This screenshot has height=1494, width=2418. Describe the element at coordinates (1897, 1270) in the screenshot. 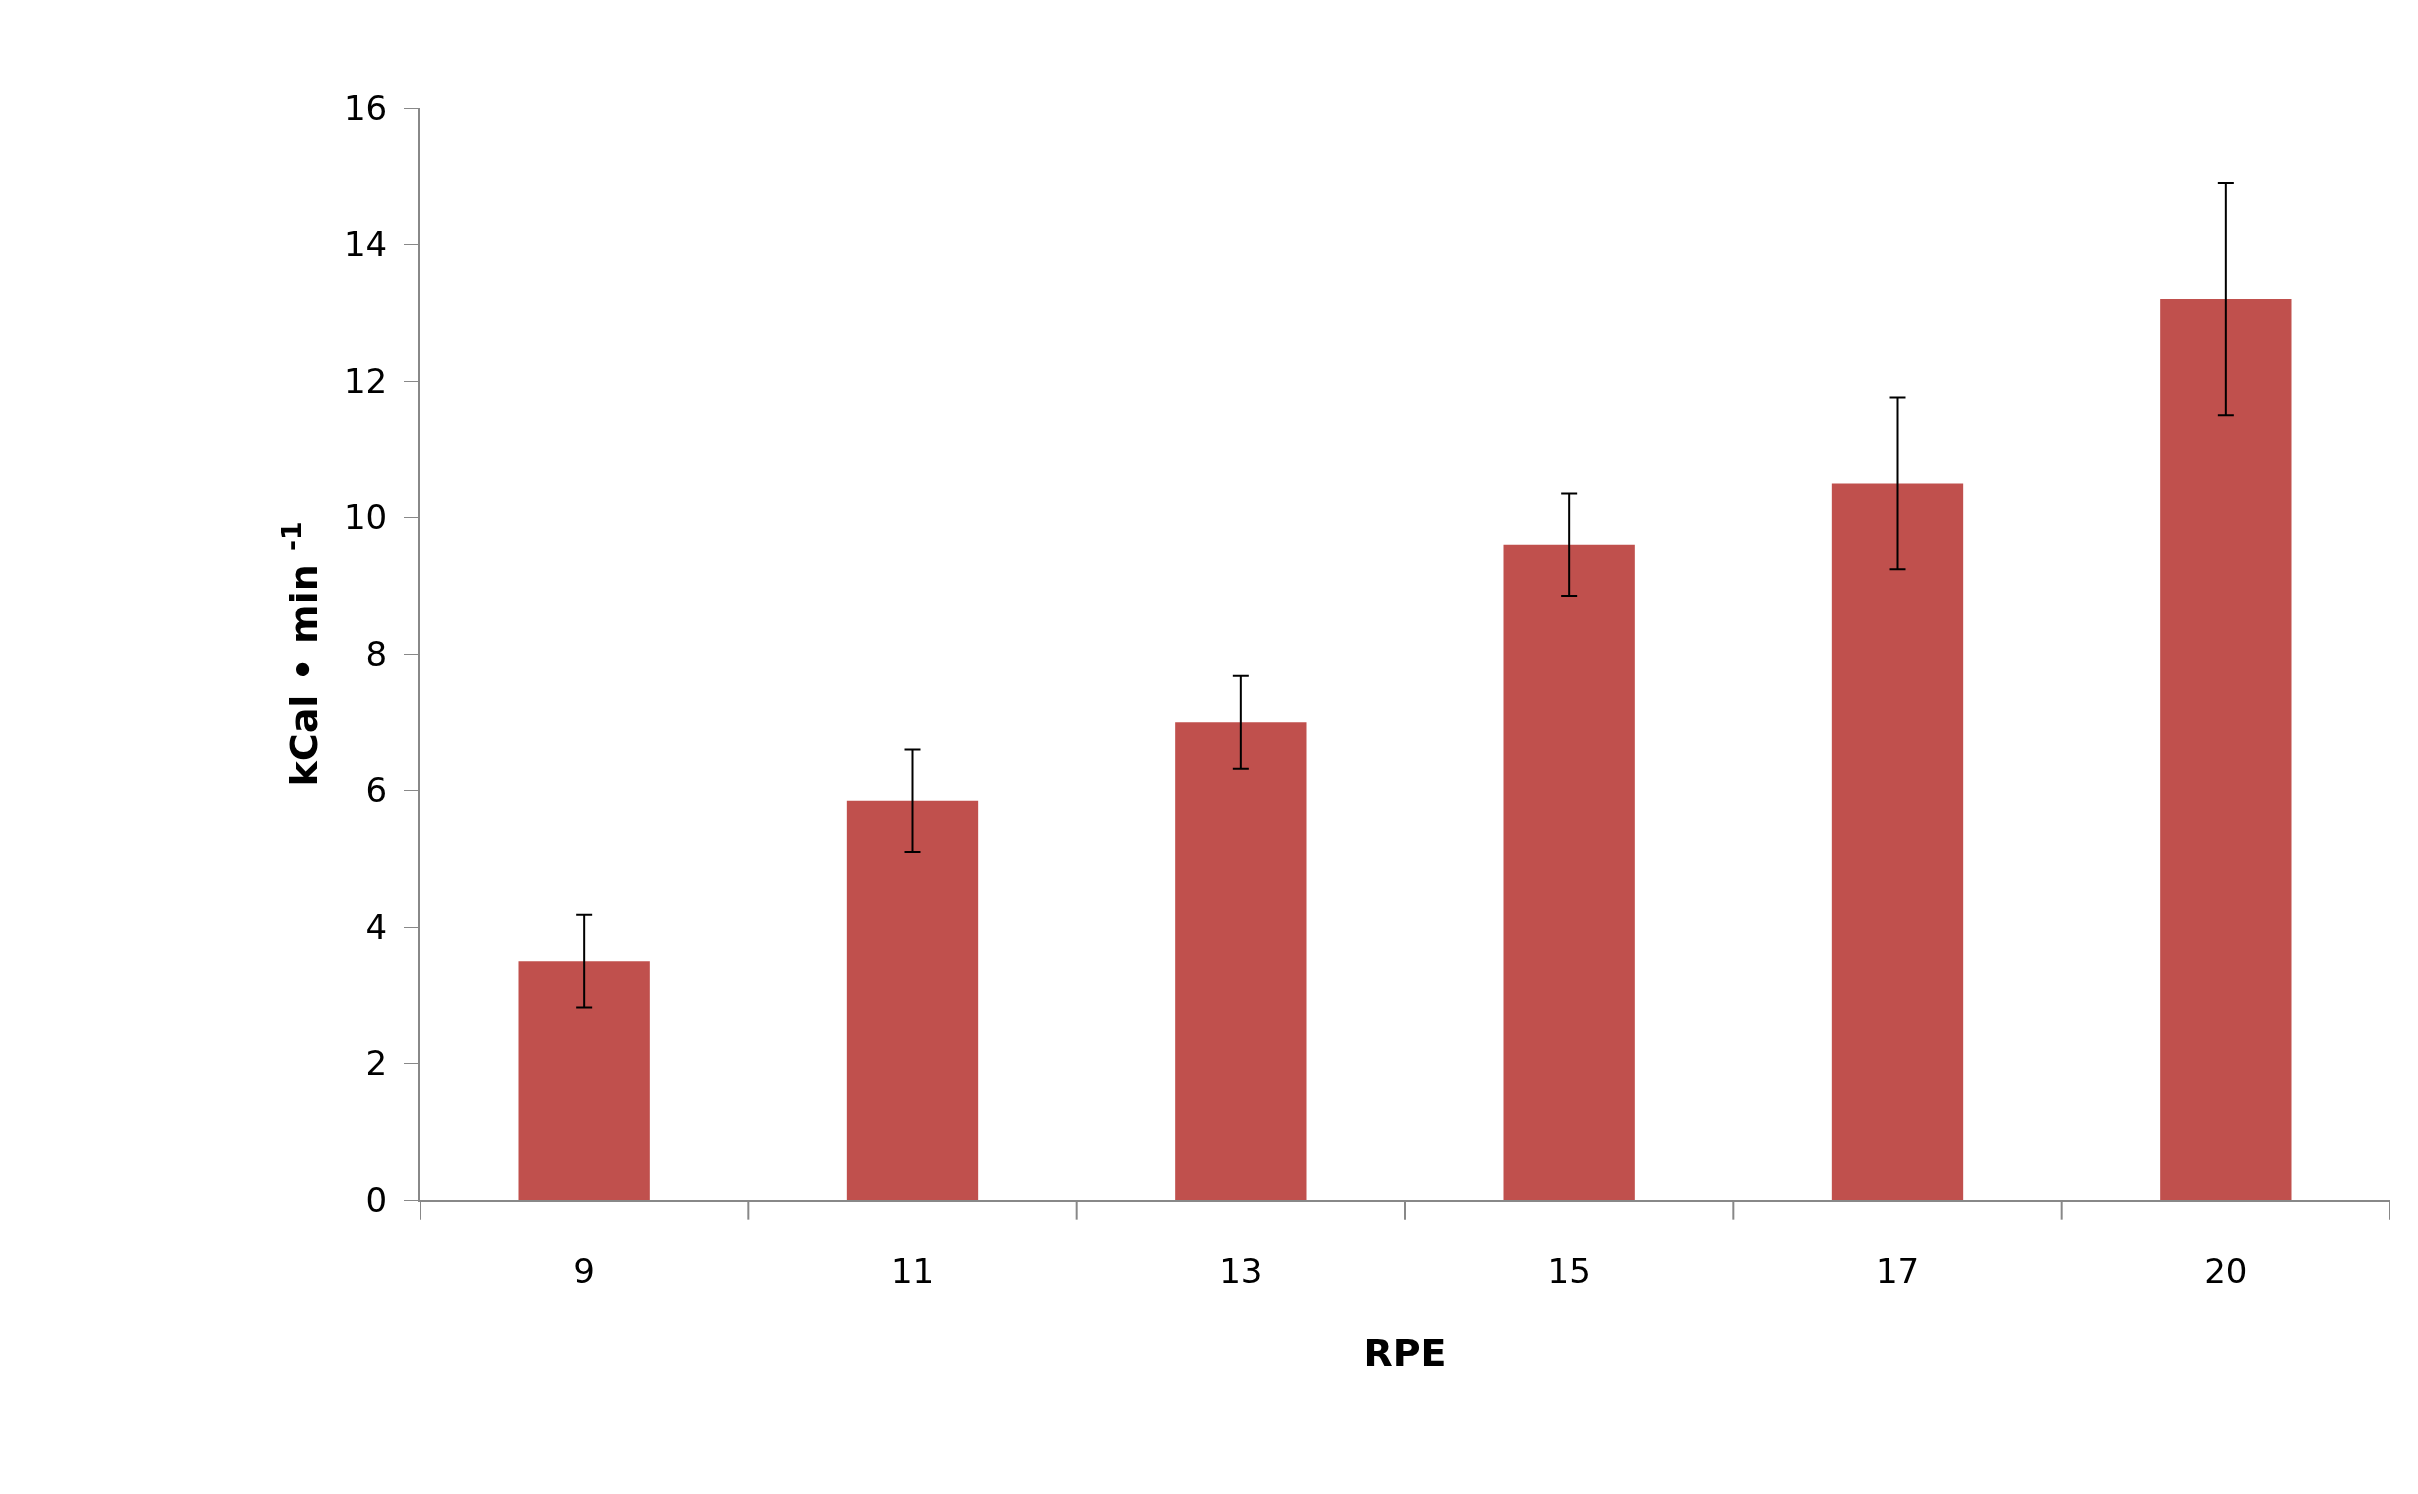

I see `x-tick-label: 17` at that location.